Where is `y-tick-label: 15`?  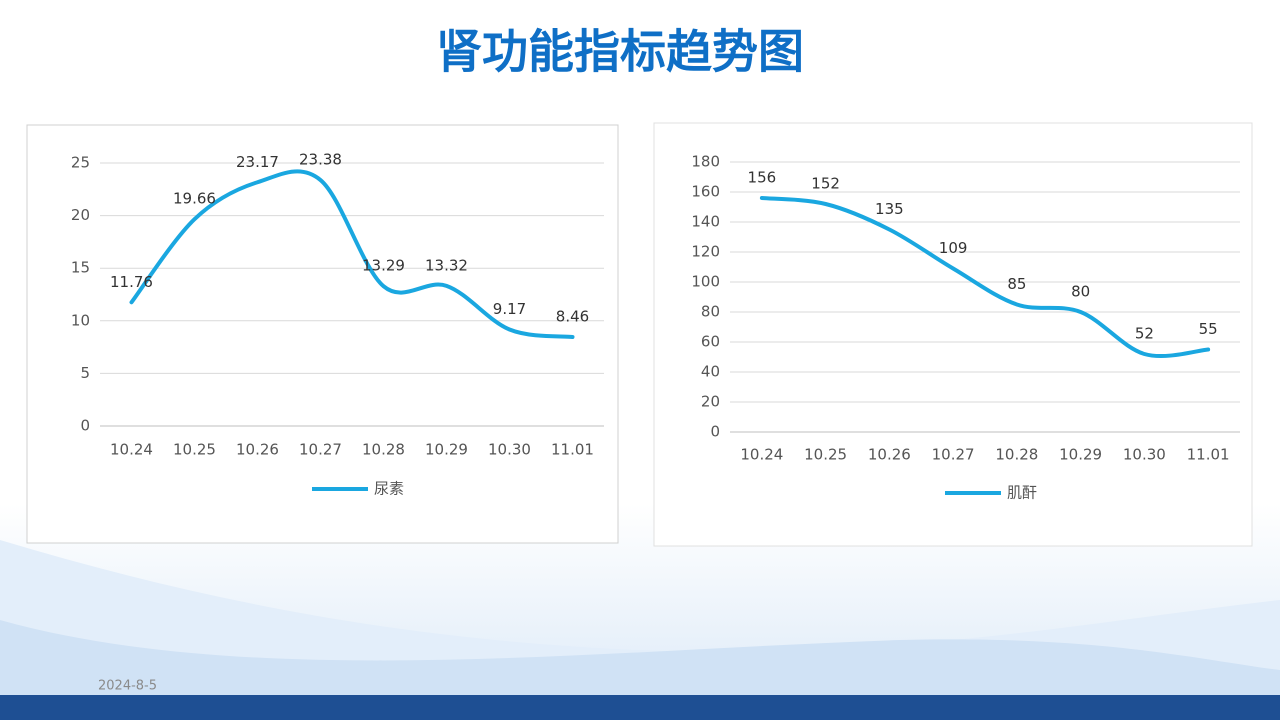
y-tick-label: 15 is located at coordinates (80, 268).